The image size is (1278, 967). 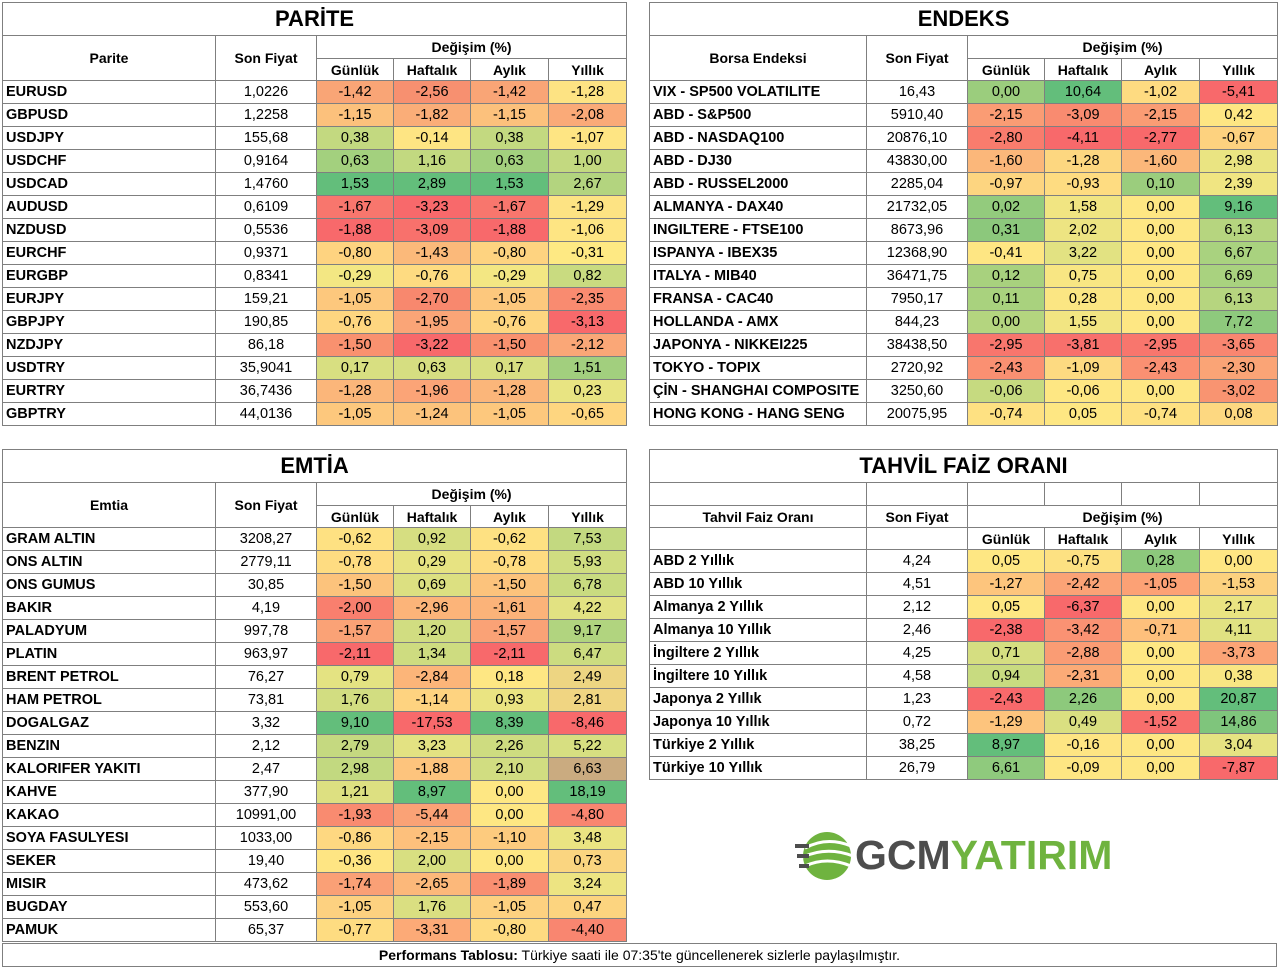 What do you see at coordinates (587, 562) in the screenshot?
I see `emtia-row-change-yearly: 5,93` at bounding box center [587, 562].